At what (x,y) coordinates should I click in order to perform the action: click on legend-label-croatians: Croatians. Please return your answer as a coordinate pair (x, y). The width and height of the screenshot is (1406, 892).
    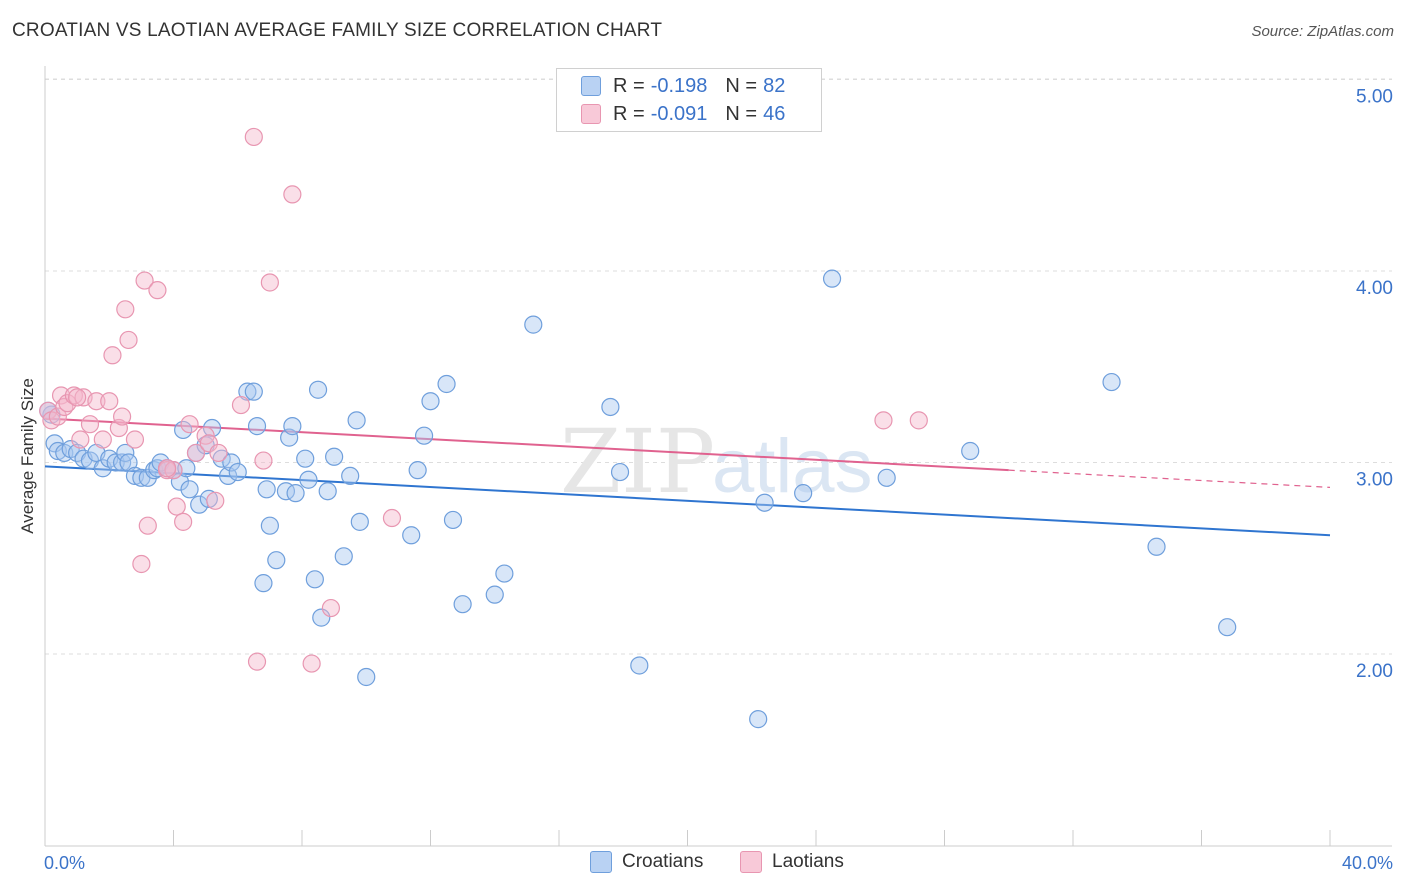
    Looking at the image, I should click on (663, 861).